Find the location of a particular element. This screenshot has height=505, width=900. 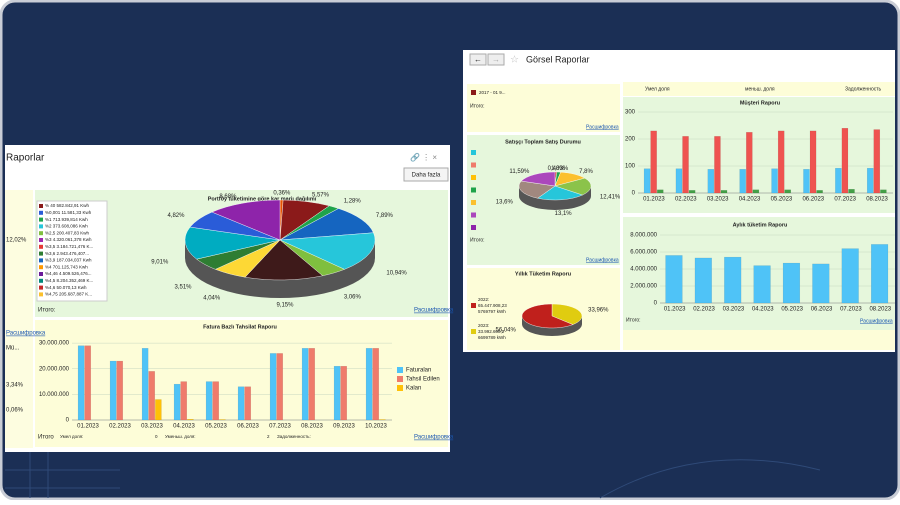

slice-label: 3,06% is located at coordinates (353, 297).